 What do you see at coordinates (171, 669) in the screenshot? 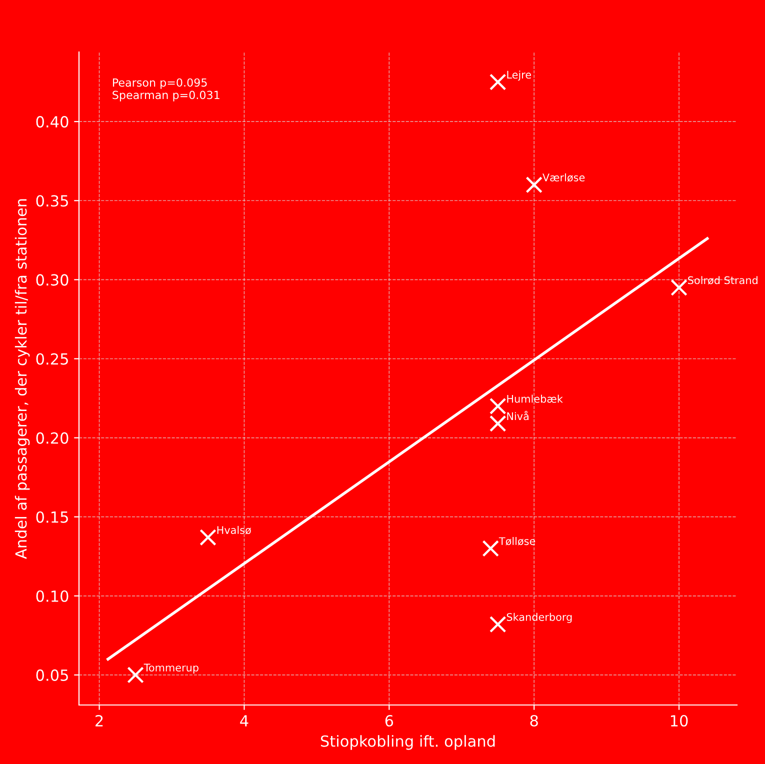
I see `annotation: Tommerup` at bounding box center [171, 669].